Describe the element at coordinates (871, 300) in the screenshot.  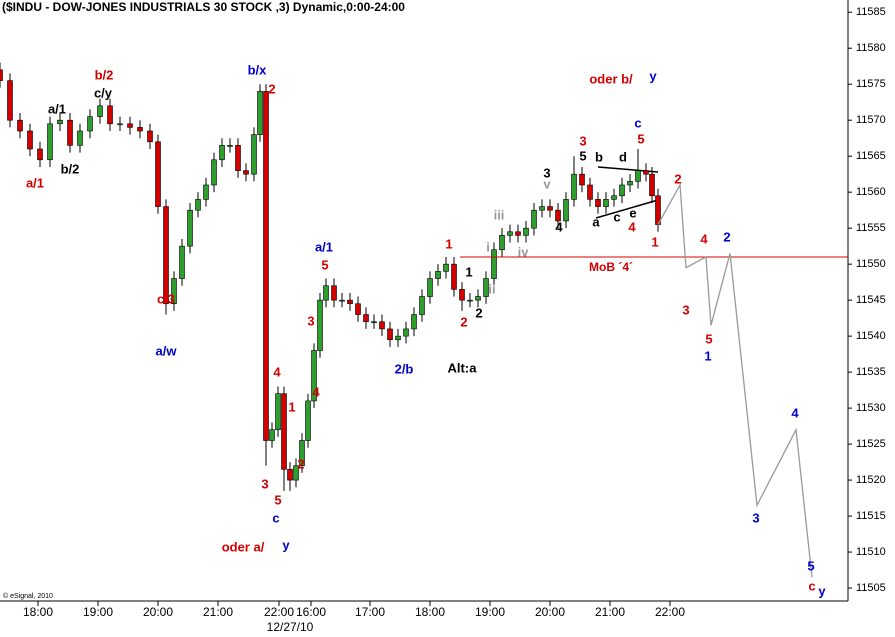
I see `y-tick-label: 11545` at that location.